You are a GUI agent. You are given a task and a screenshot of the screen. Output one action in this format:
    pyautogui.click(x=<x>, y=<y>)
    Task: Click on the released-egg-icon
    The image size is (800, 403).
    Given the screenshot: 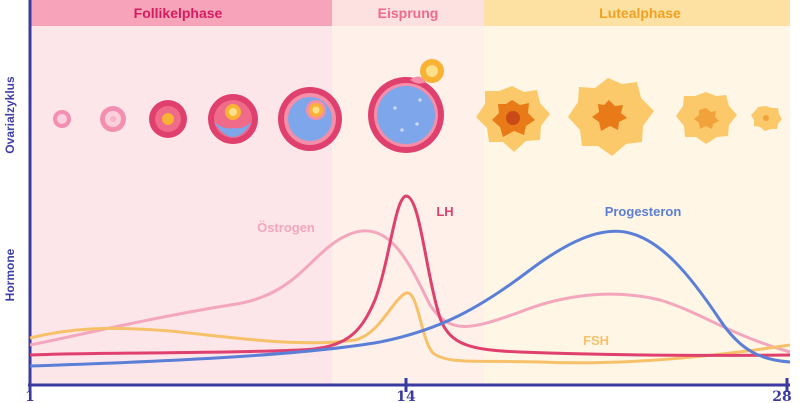 What is the action you would take?
    pyautogui.click(x=432, y=71)
    